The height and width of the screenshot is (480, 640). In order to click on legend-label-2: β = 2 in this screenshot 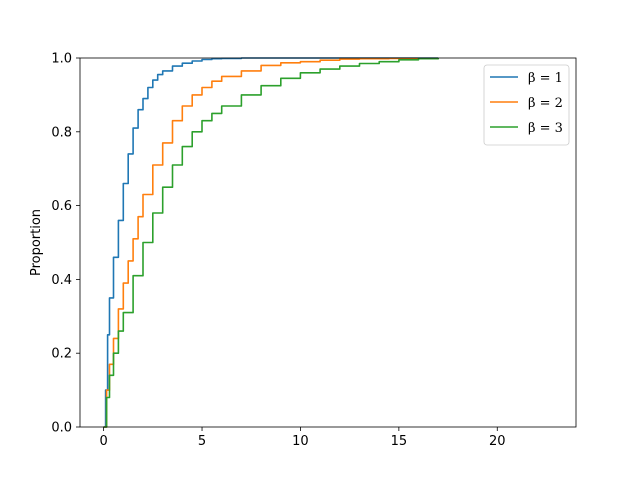, I will do `click(545, 103)`.